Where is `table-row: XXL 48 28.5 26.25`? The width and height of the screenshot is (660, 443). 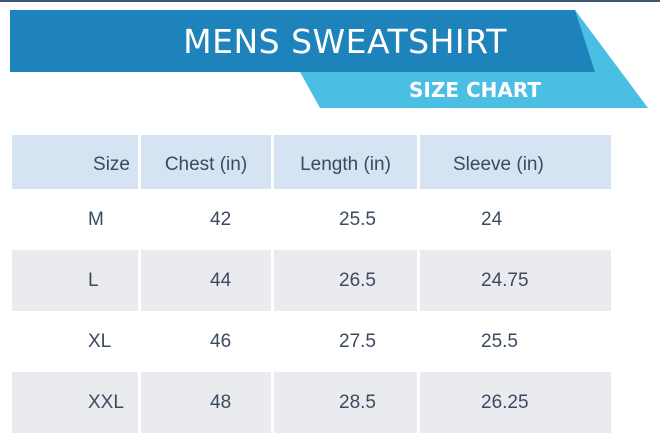
table-row: XXL 48 28.5 26.25 is located at coordinates (311, 402).